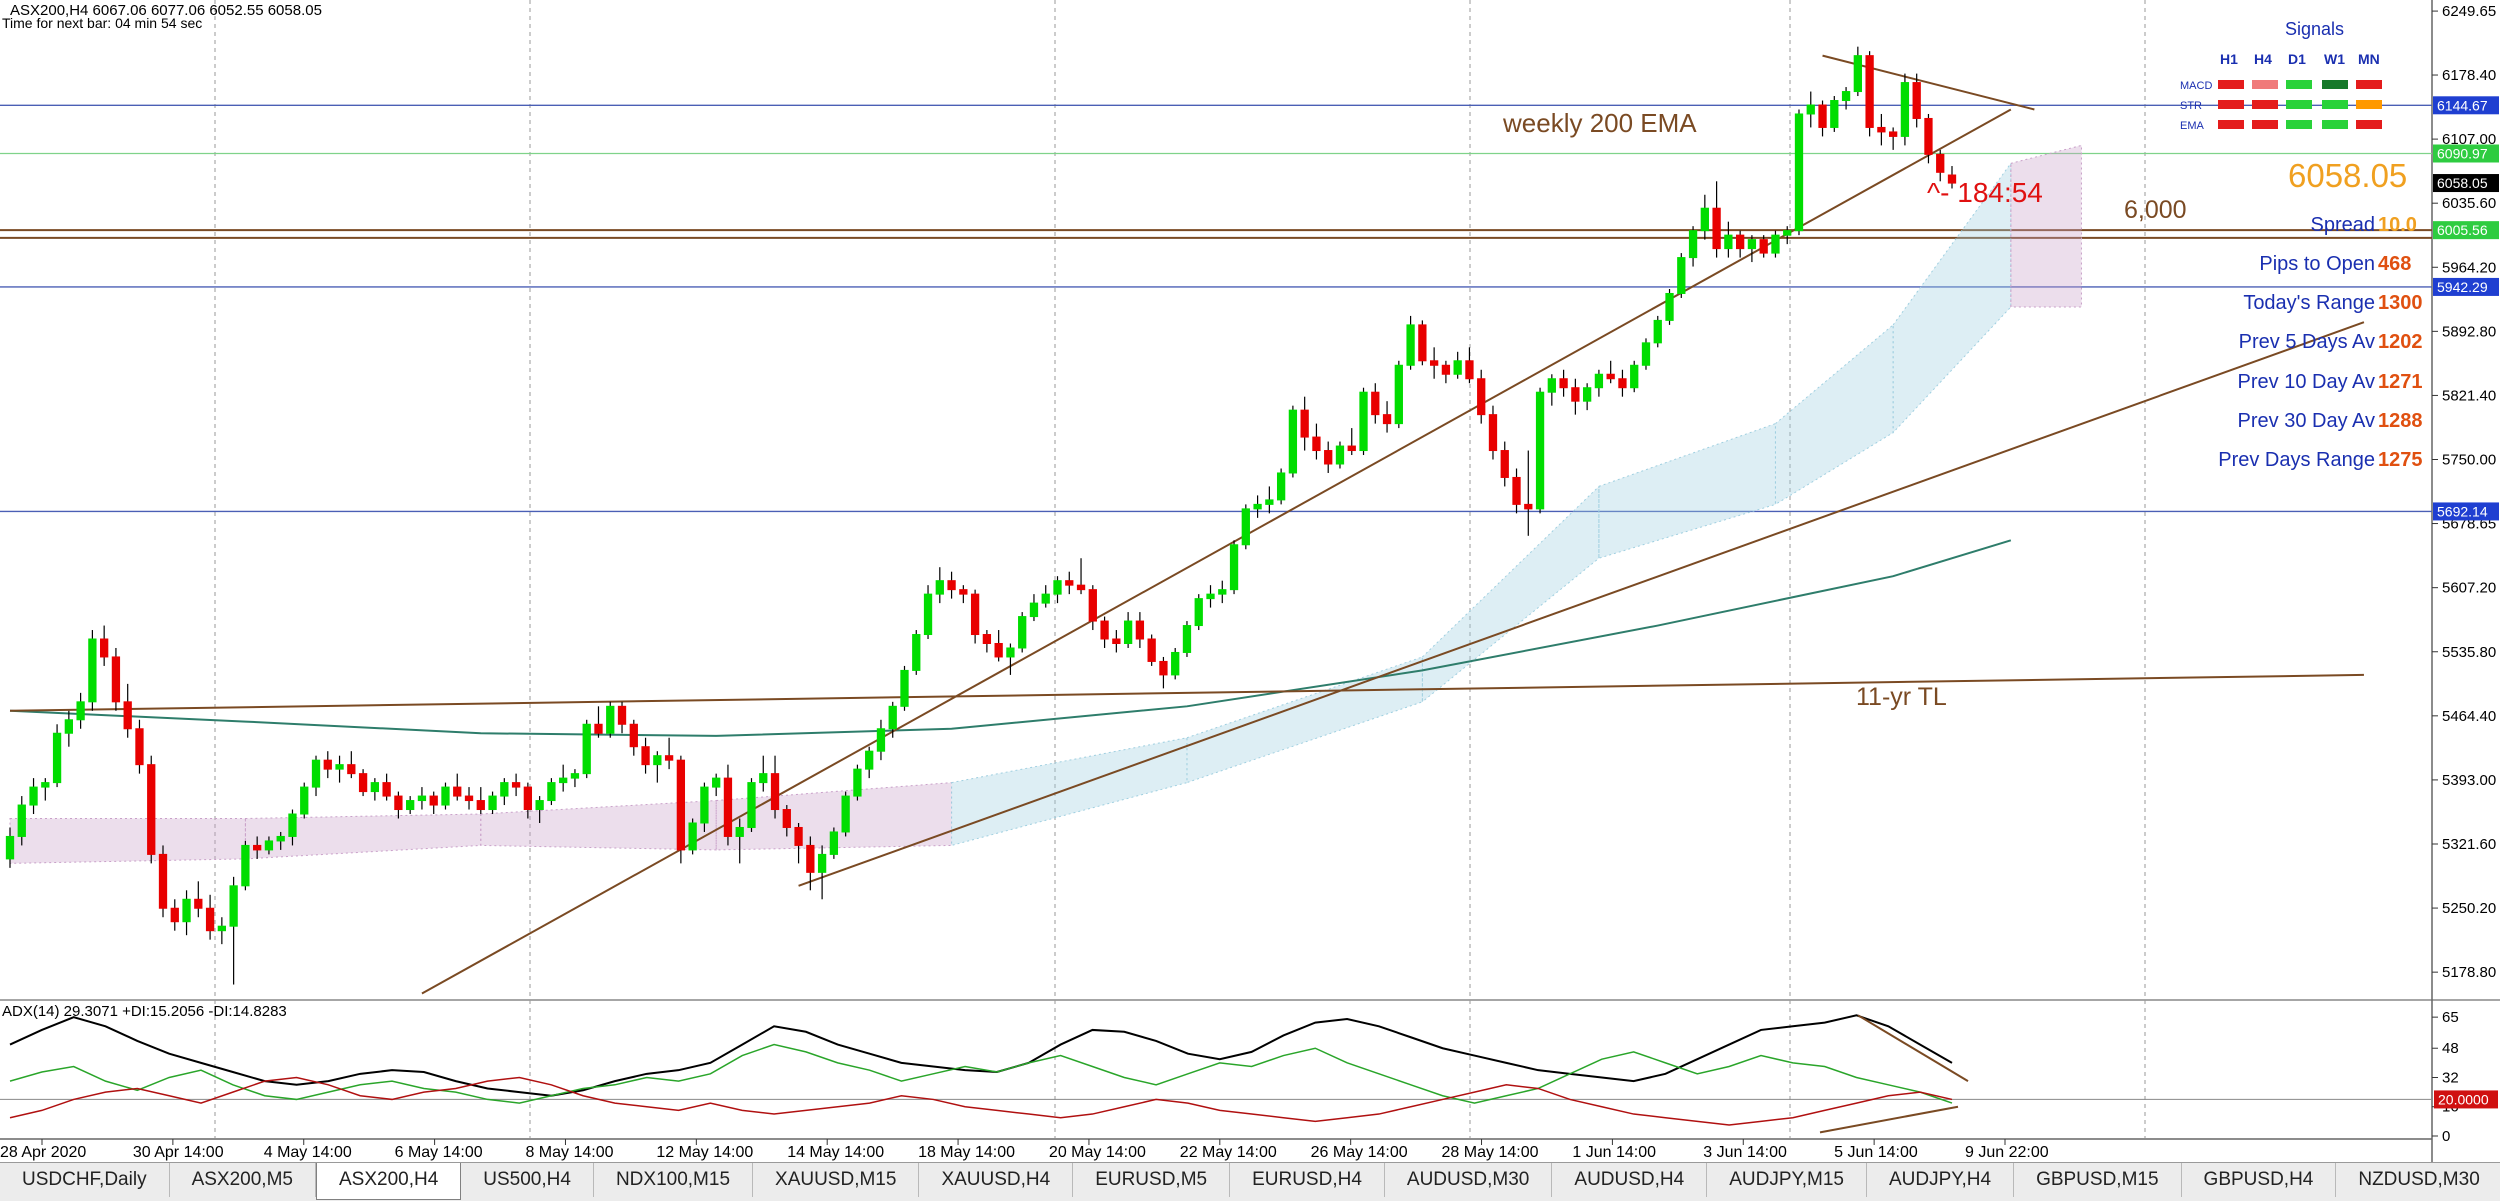  I want to click on chart-tab: US500,H4, so click(527, 1180).